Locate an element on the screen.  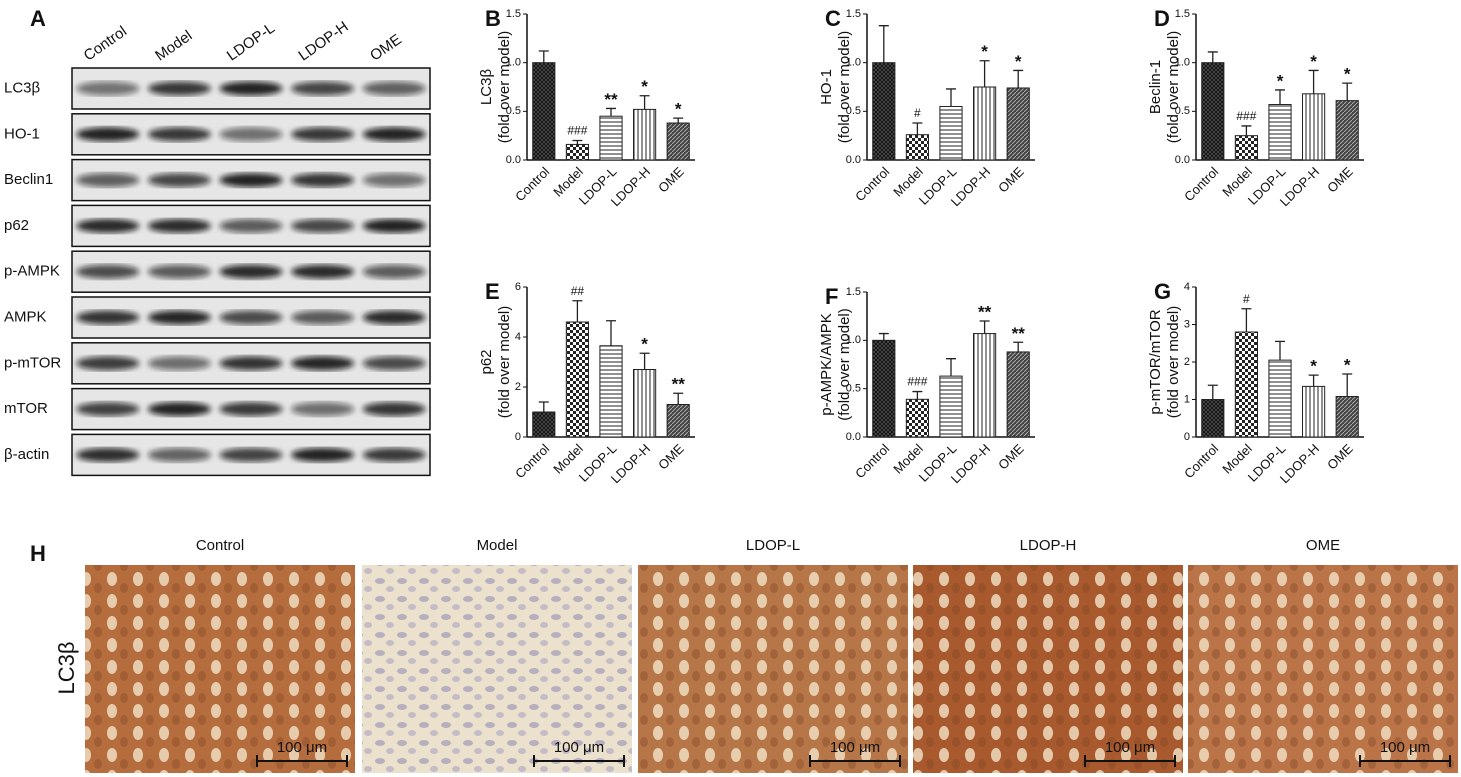
group-label: LDOP-H is located at coordinates (1048, 545).